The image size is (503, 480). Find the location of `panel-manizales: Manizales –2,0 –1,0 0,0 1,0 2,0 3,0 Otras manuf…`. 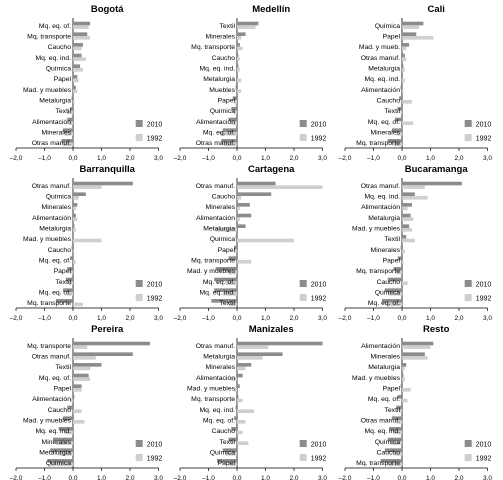

panel-manizales: Manizales –2,0 –1,0 0,0 1,0 2,0 3,0 Otras manuf… is located at coordinates (251, 402).